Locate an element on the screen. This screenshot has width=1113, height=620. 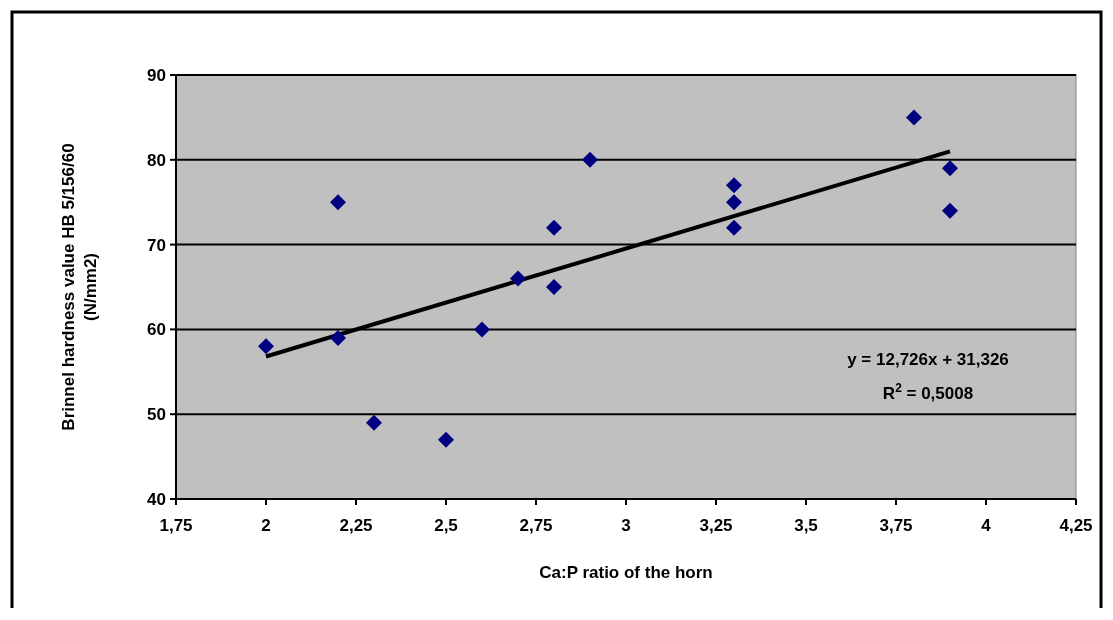
x-tick-label: 4 is located at coordinates (986, 525).